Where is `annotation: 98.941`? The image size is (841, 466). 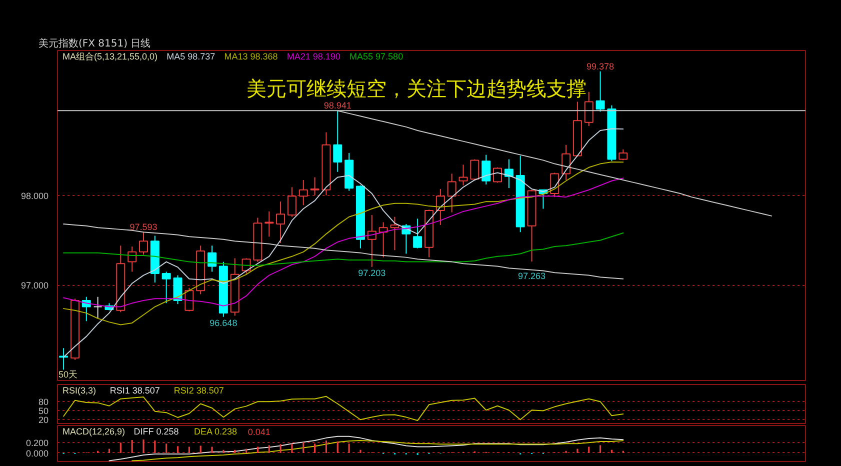
annotation: 98.941 is located at coordinates (338, 105).